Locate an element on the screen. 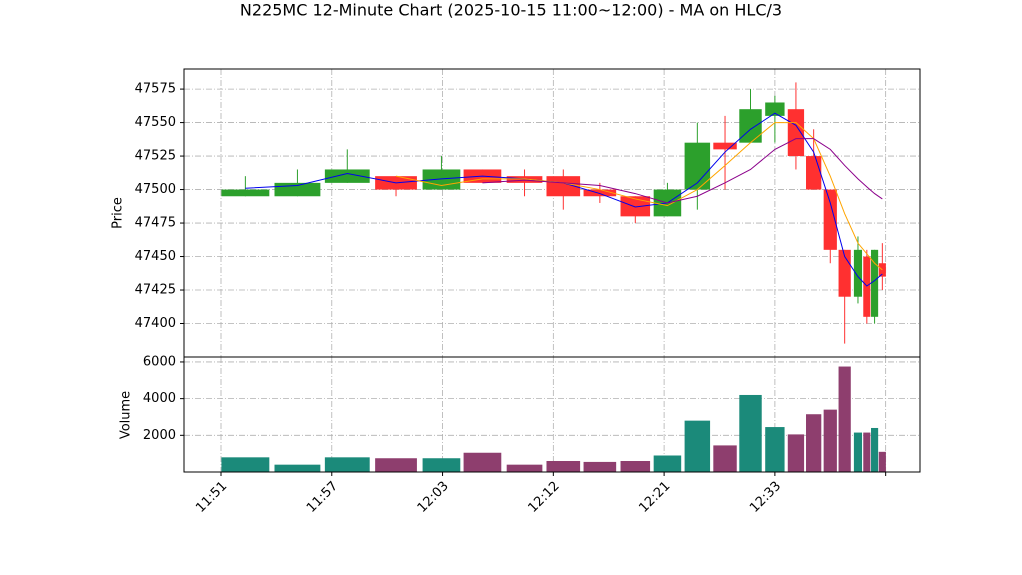 The width and height of the screenshot is (1022, 575). y-axis-label: Price is located at coordinates (118, 213).